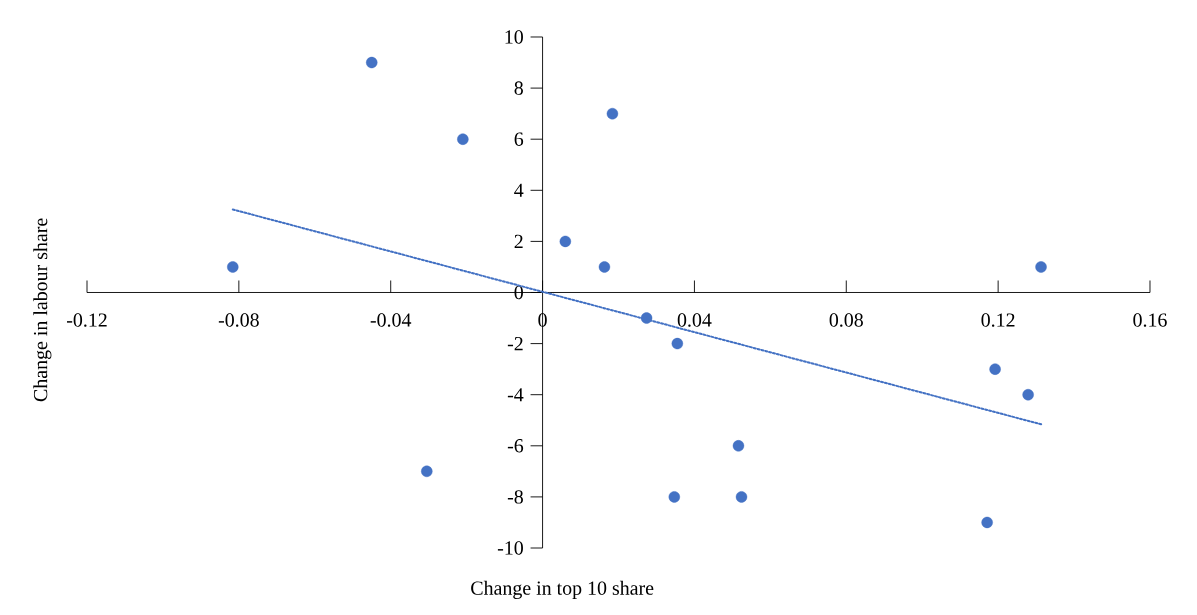 The height and width of the screenshot is (615, 1197). What do you see at coordinates (86, 320) in the screenshot?
I see `x-tick-label: -0.12` at bounding box center [86, 320].